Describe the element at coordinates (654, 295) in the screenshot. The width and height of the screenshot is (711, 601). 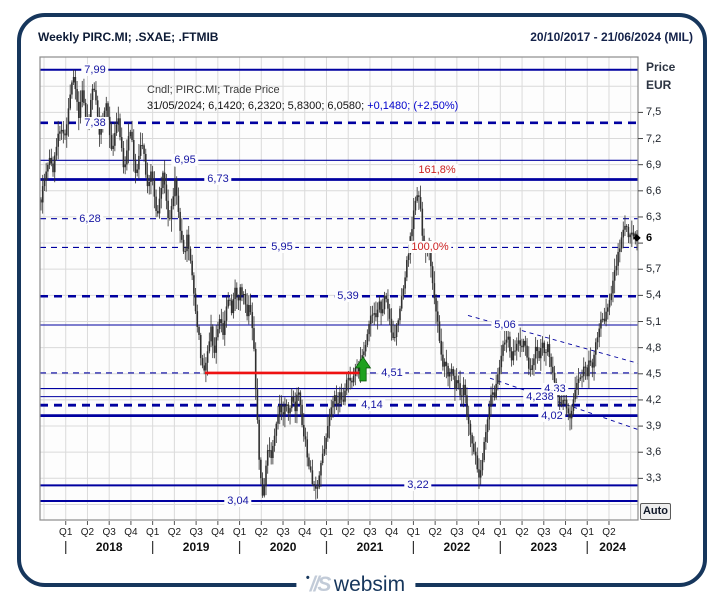
I see `price-tick: 5,4` at that location.